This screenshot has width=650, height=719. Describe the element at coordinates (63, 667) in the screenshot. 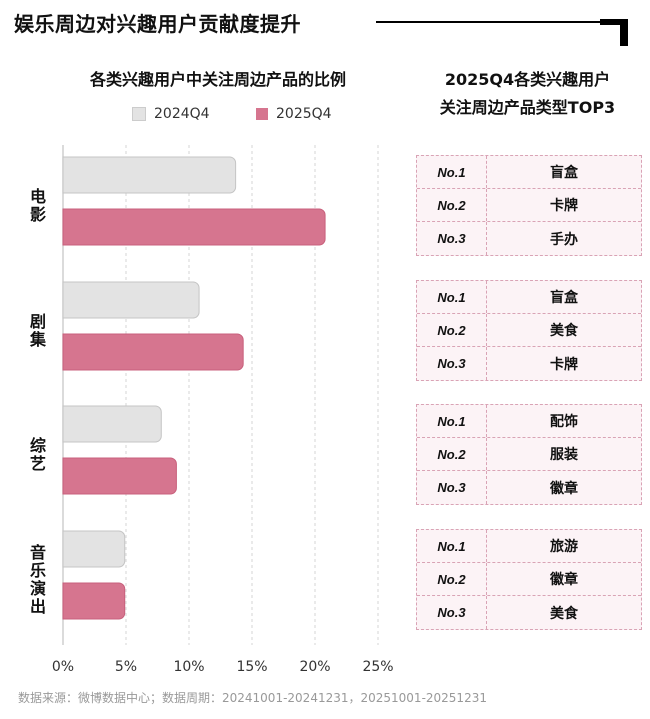

I see `x-tick-label: 0%` at that location.